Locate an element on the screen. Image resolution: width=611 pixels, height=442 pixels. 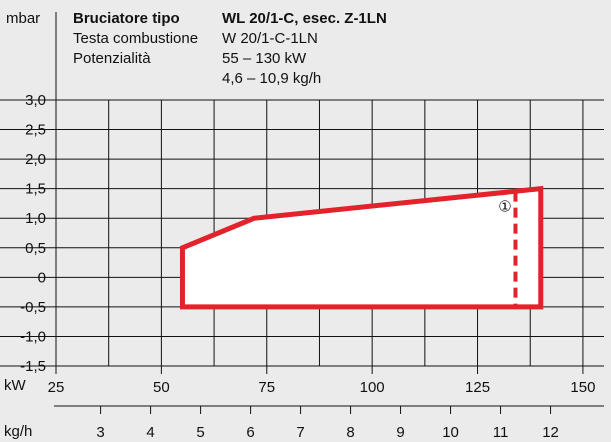
x2-tick-label: 6 is located at coordinates (250, 432).